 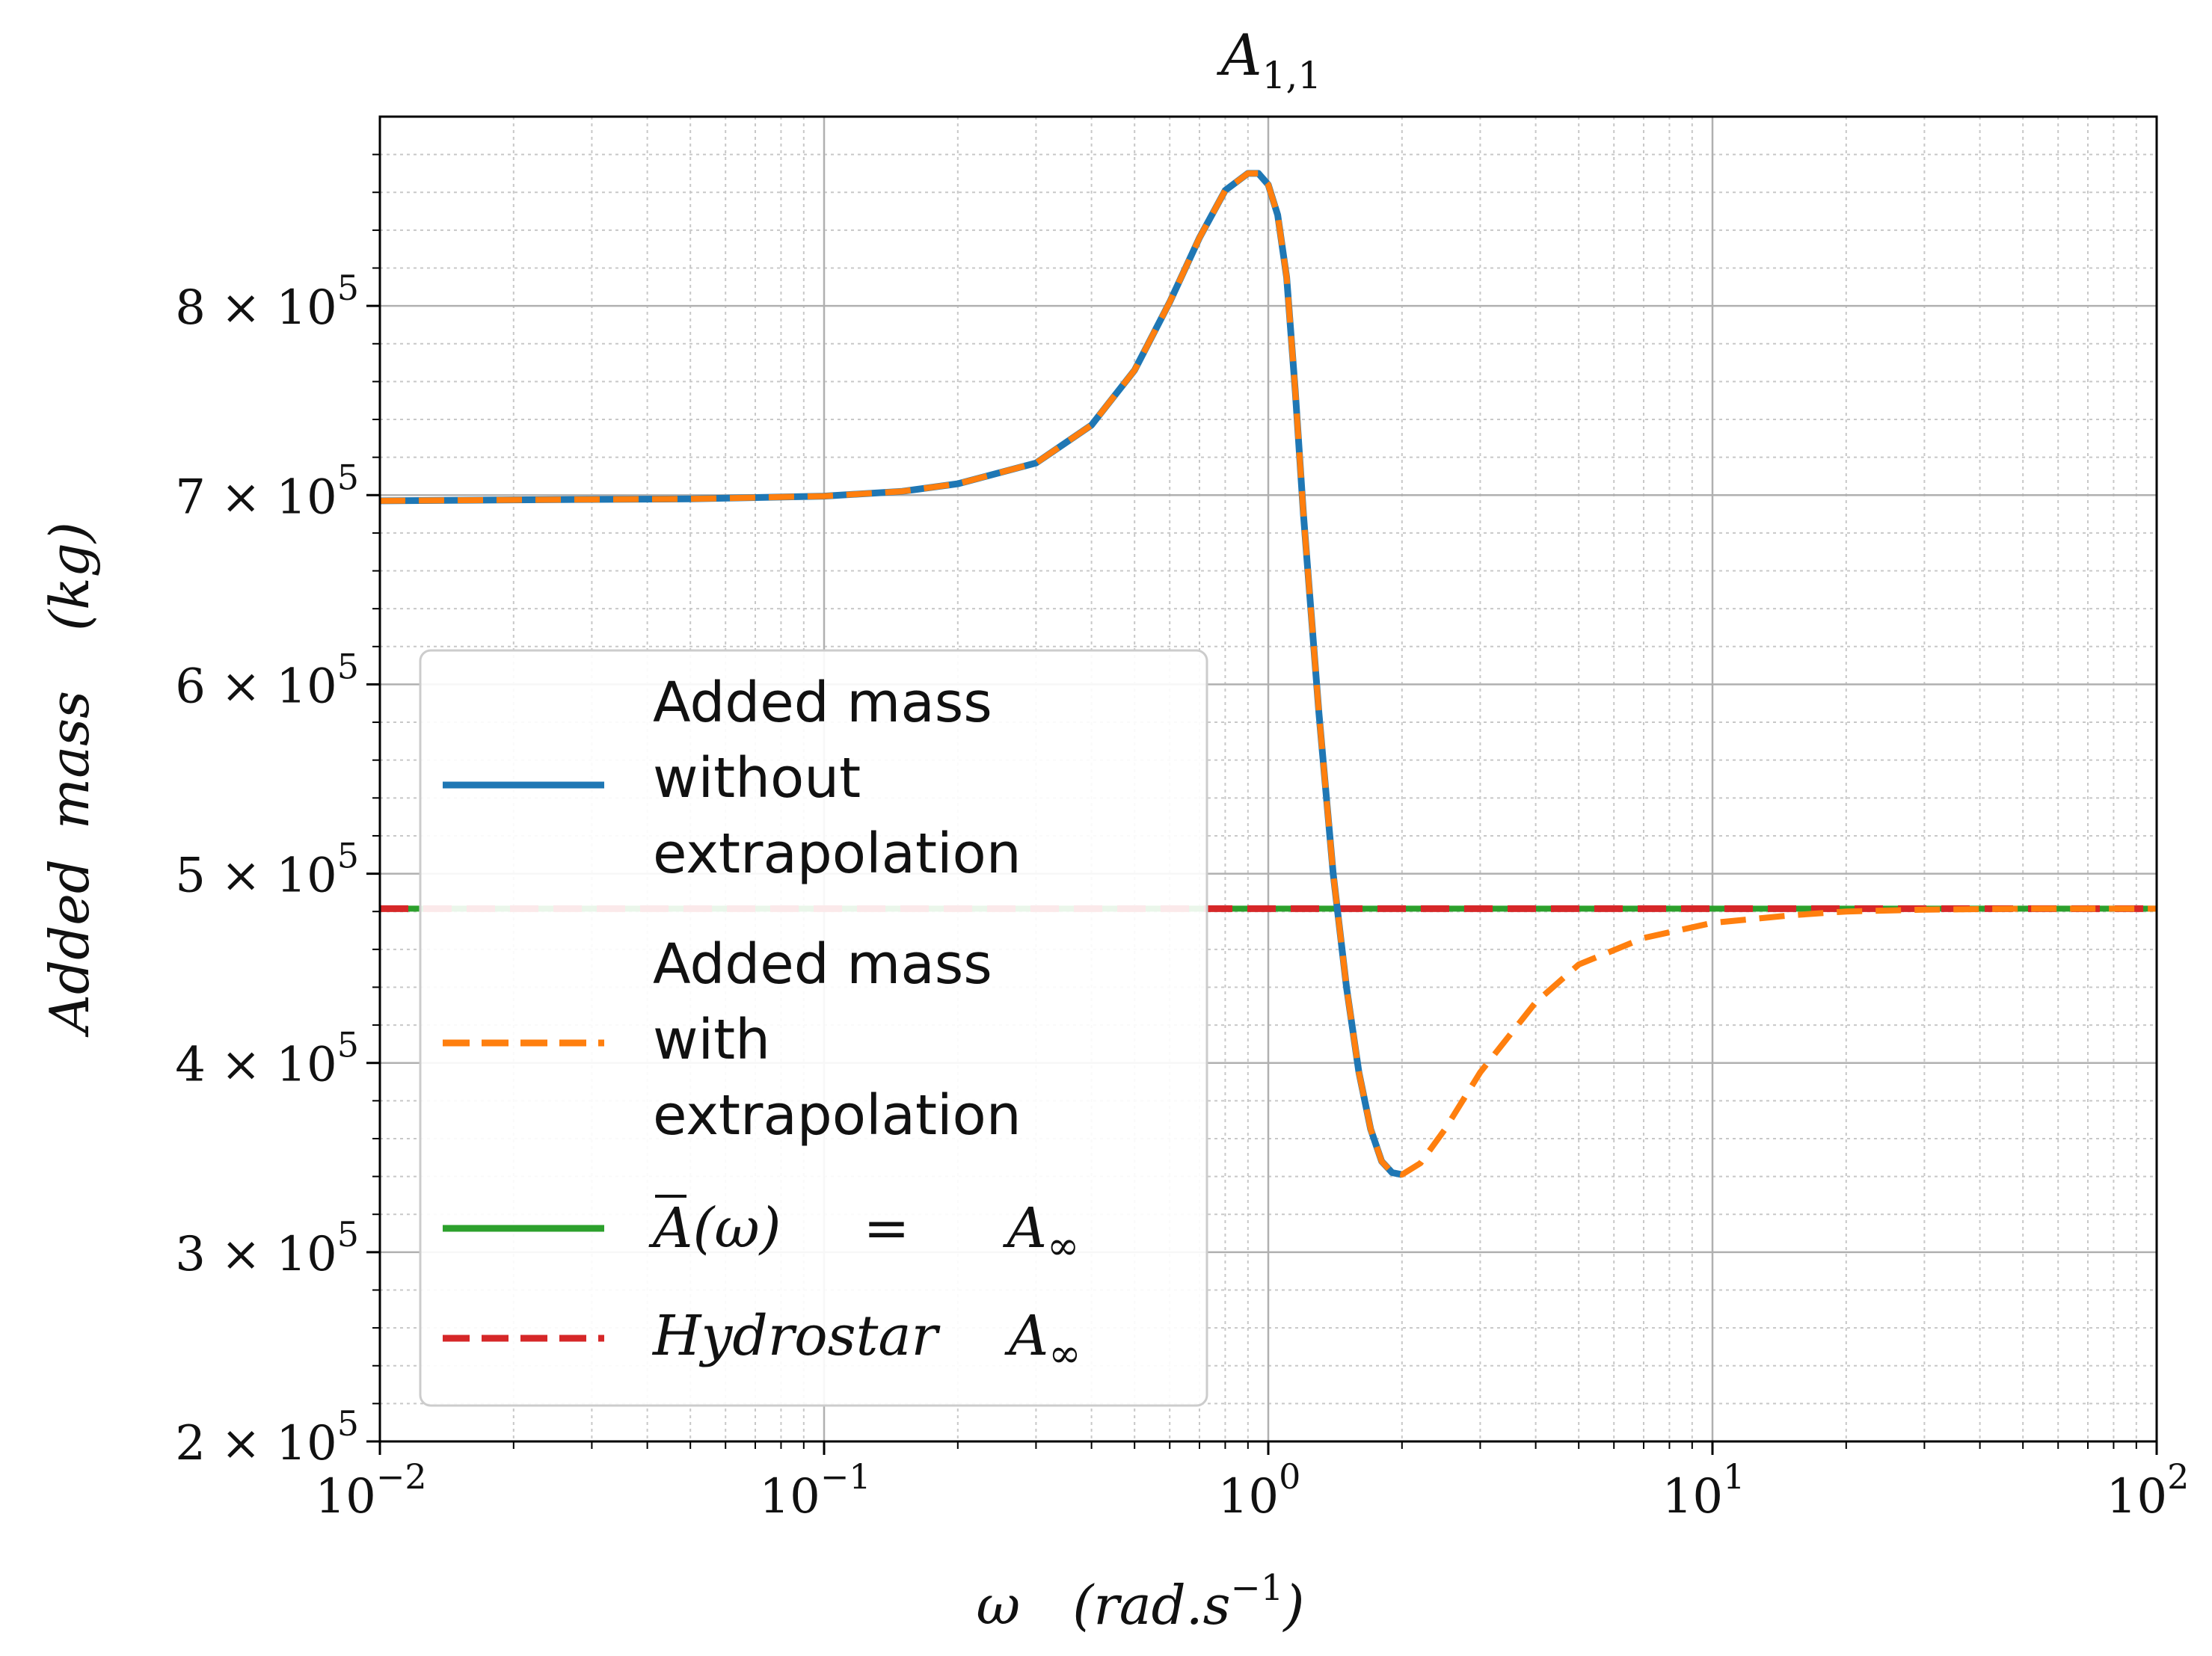 What do you see at coordinates (370, 1490) in the screenshot?
I see `x-tick-label: 10⁻²` at bounding box center [370, 1490].